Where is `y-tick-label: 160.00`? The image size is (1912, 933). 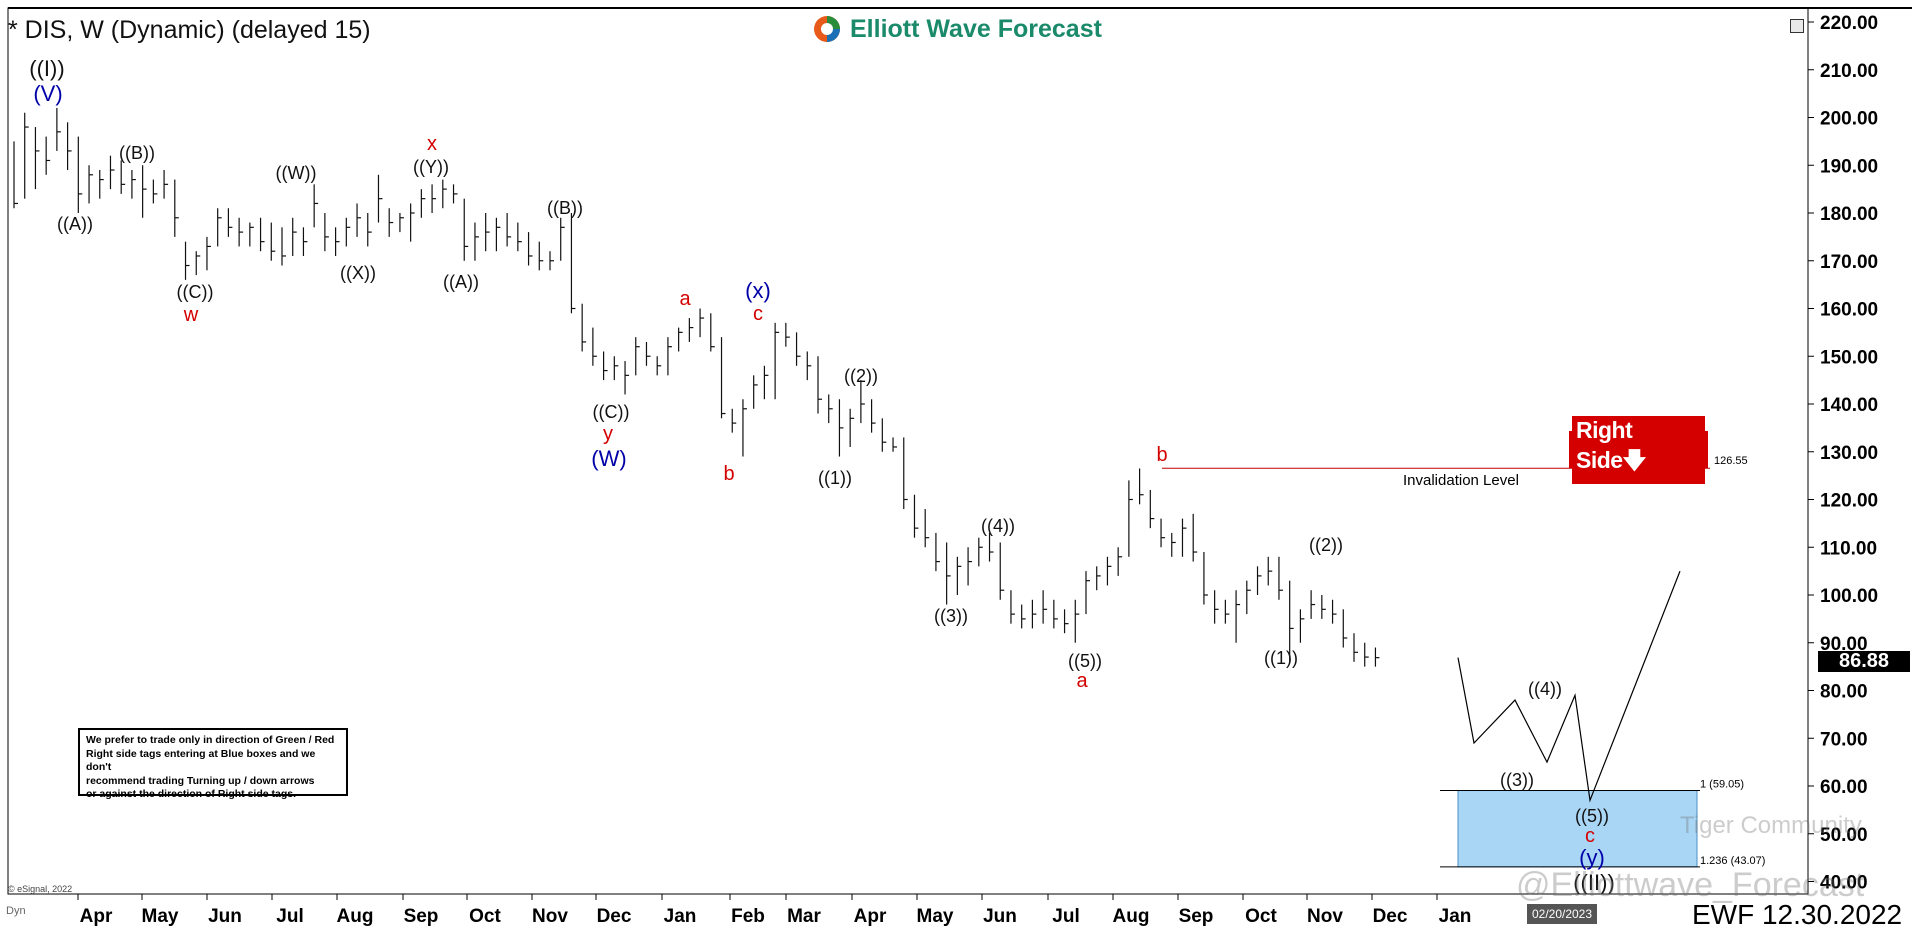 y-tick-label: 160.00 is located at coordinates (1849, 310).